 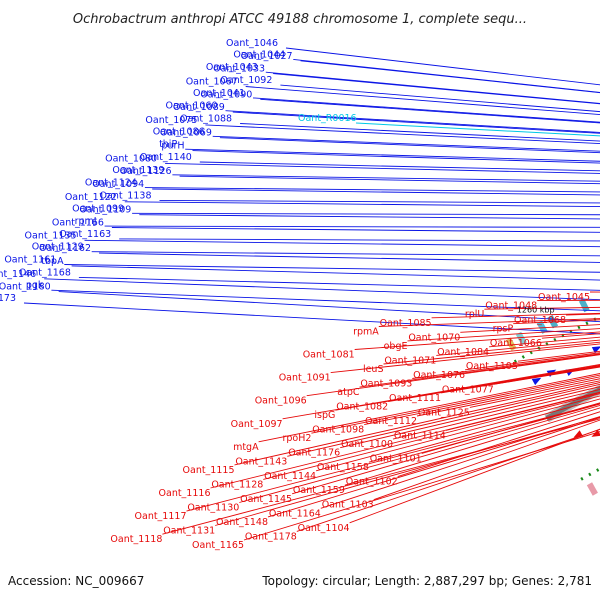 I want to click on accession-label: Accession: NC_009667, so click(x=76, y=581).